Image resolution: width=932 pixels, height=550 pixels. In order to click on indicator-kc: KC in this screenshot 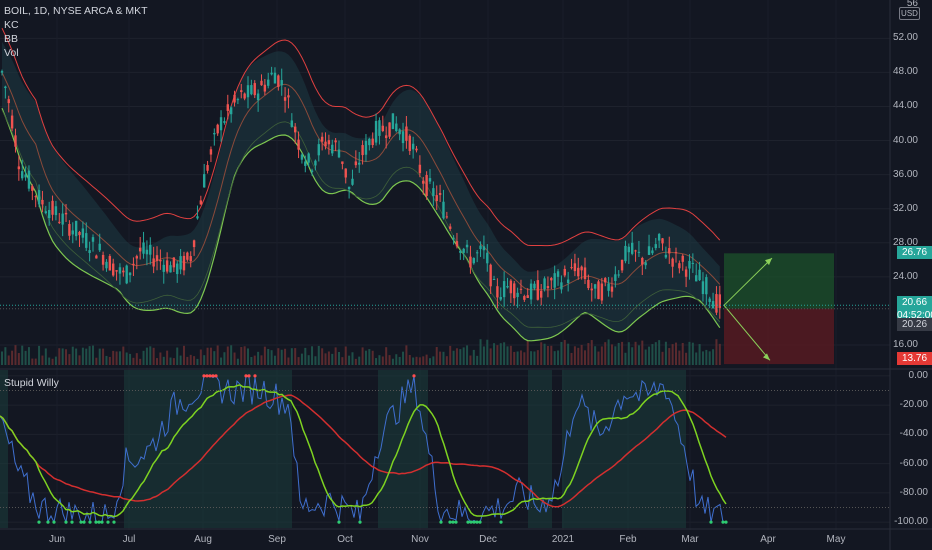, I will do `click(11, 25)`.